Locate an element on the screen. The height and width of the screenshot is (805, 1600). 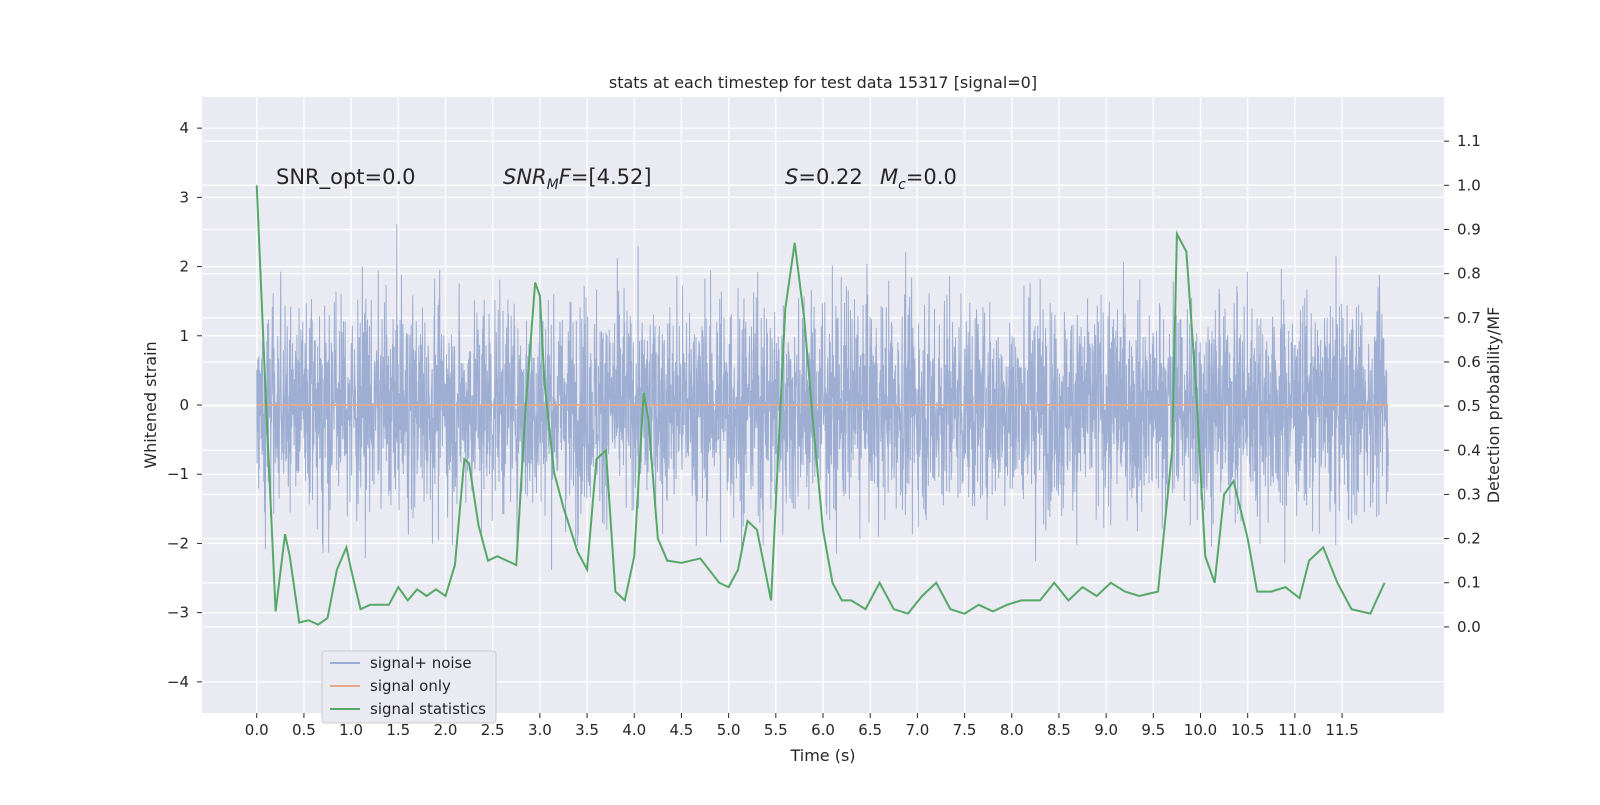
x-tick-label: 0.5 is located at coordinates (304, 730).